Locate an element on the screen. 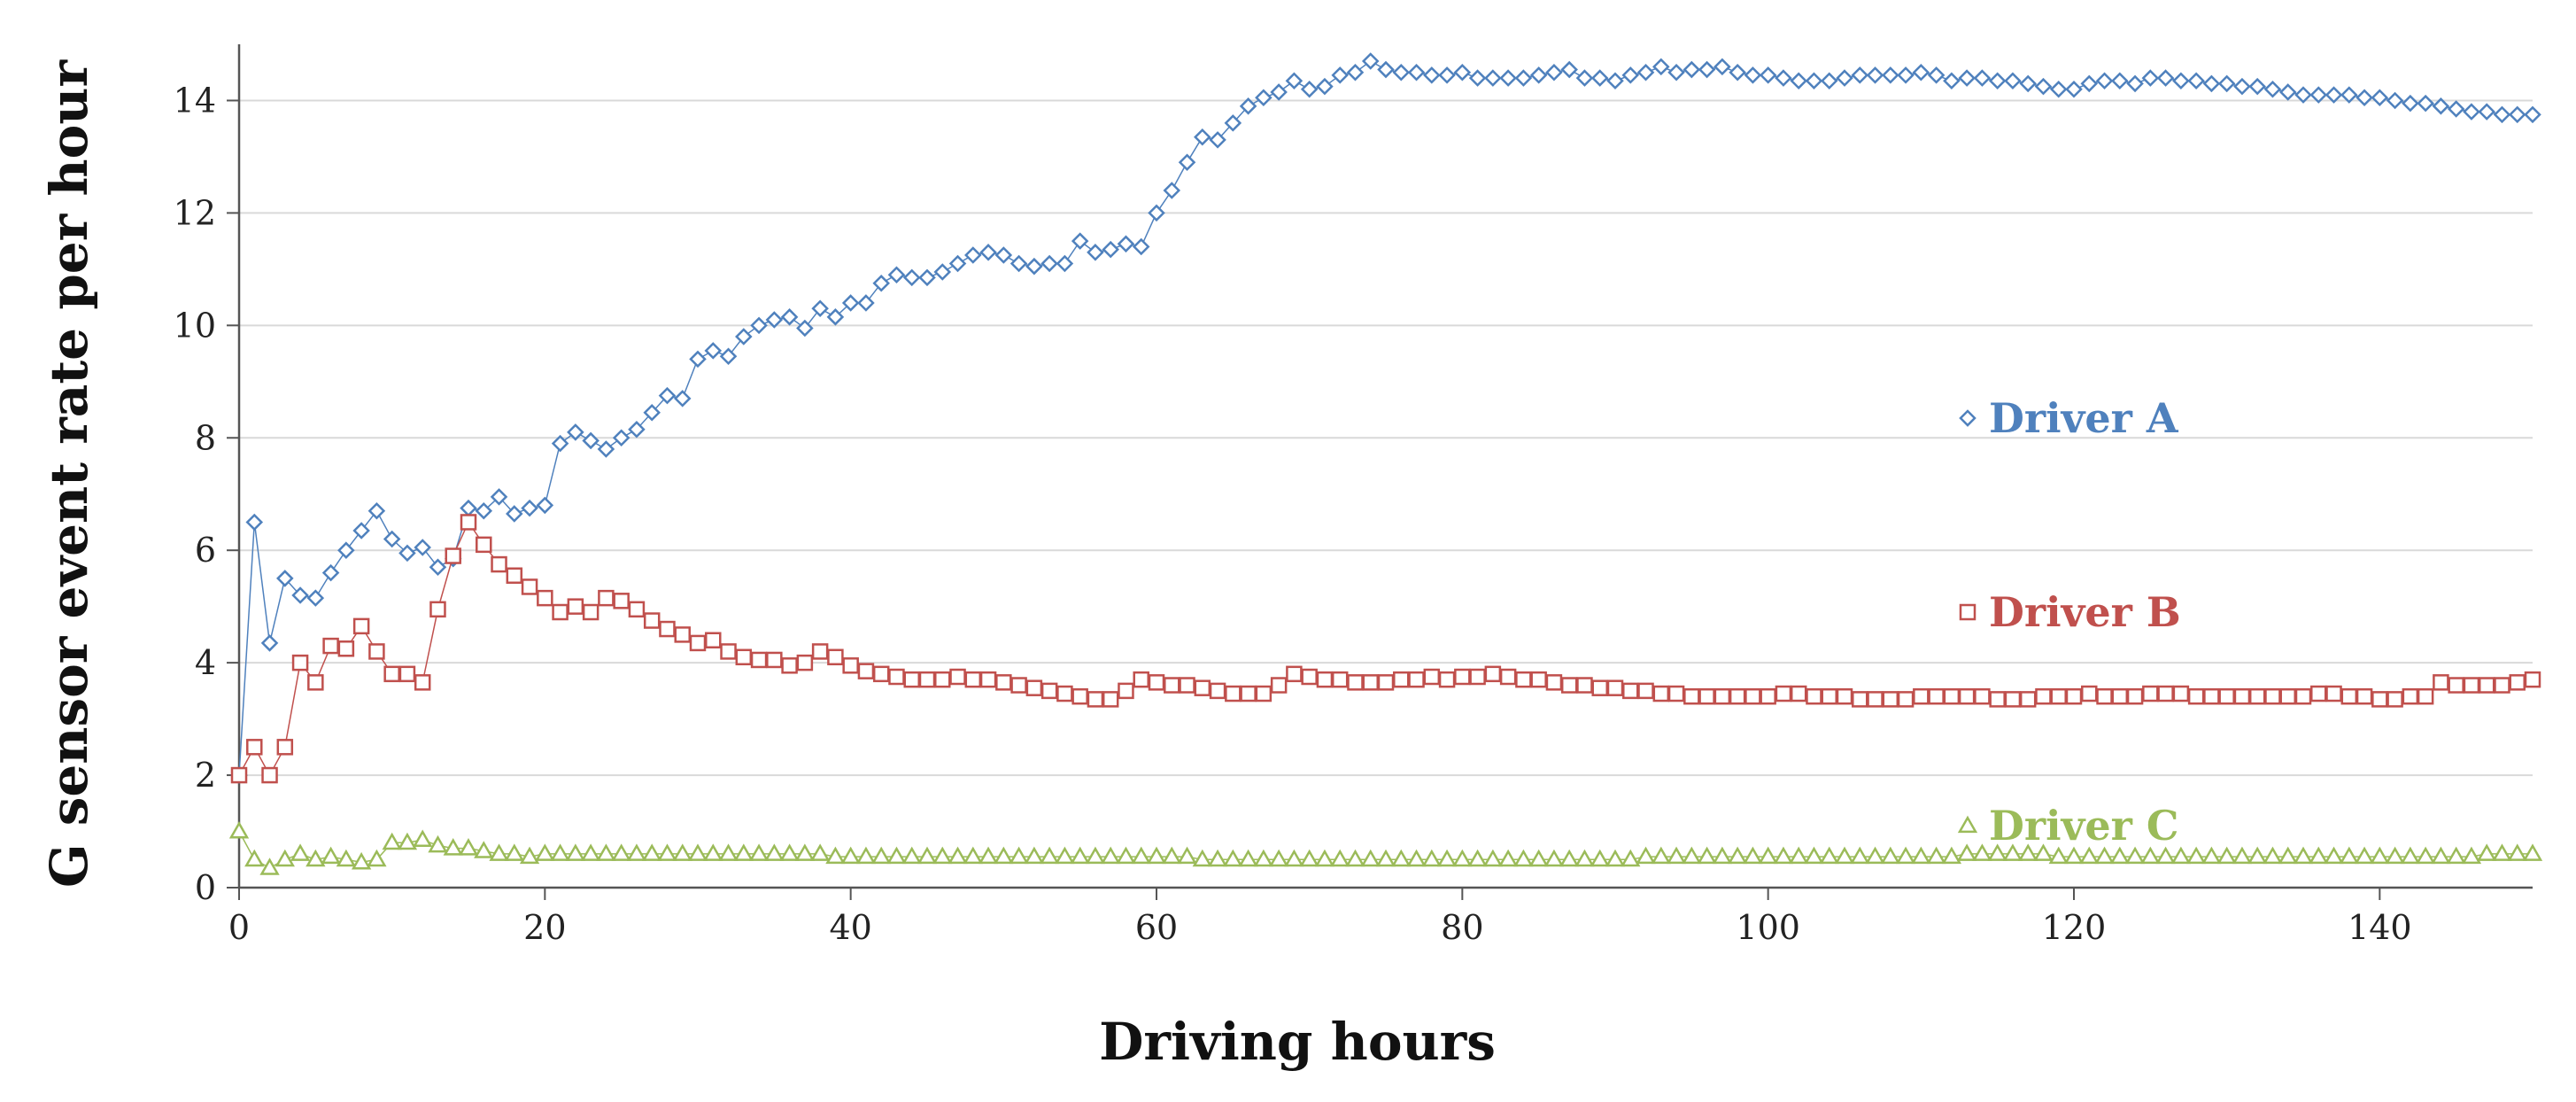  x-tick-label: 40 is located at coordinates (850, 927).